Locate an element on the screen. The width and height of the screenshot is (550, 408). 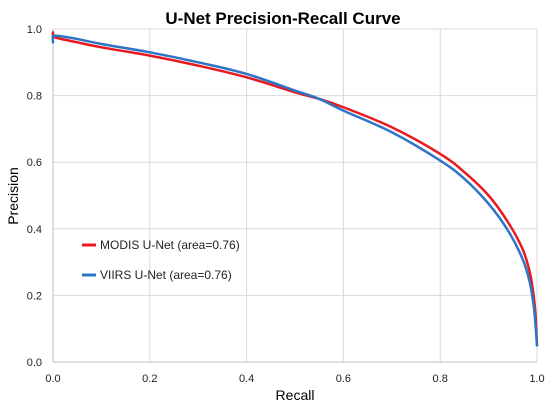
x-tick-label: 1.0 is located at coordinates (536, 379).